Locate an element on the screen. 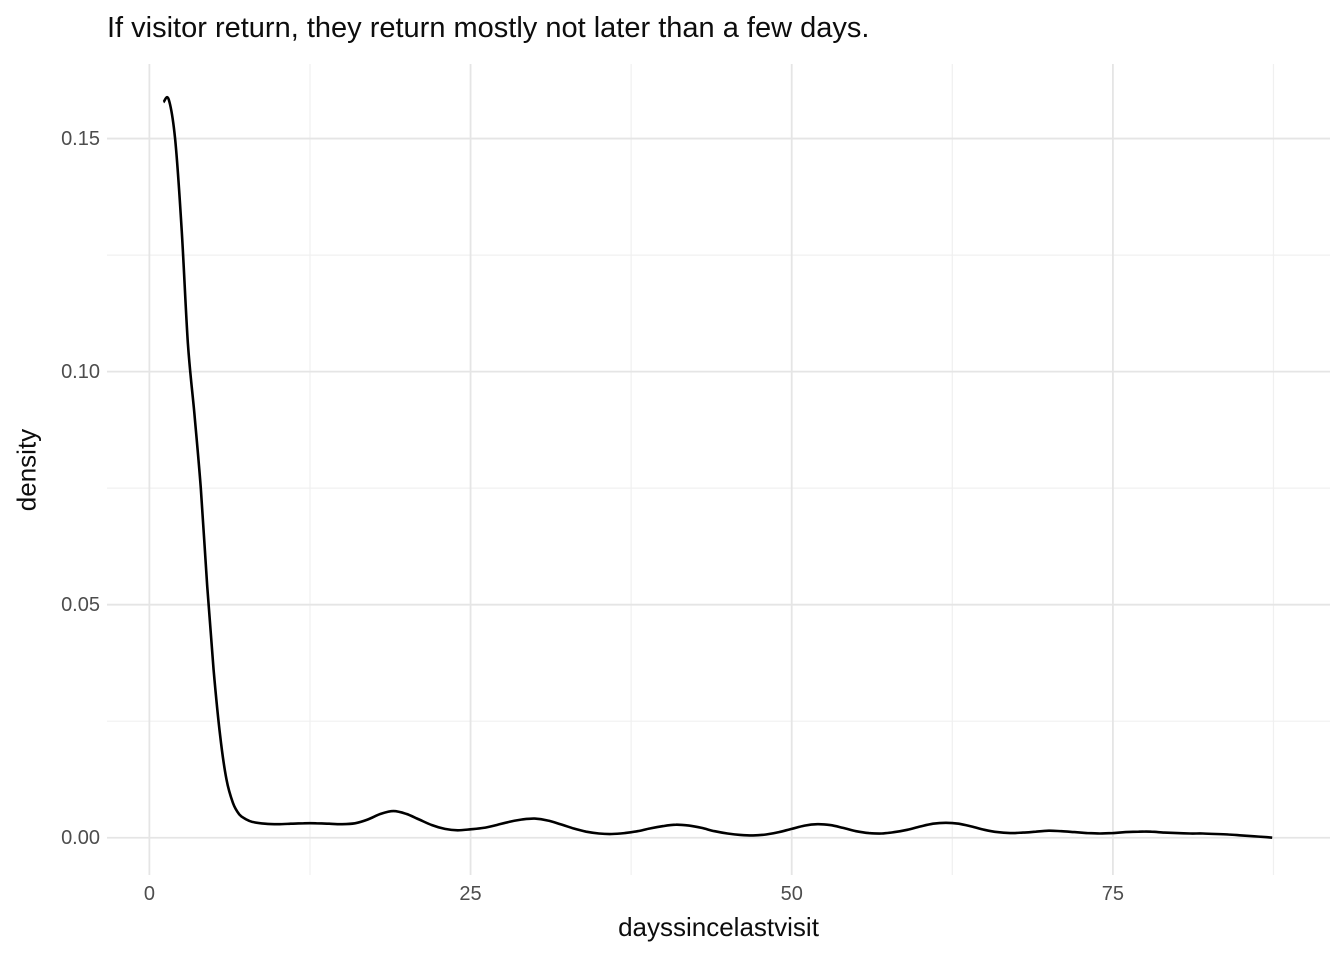  x-tick-label: 50 is located at coordinates (791, 894).